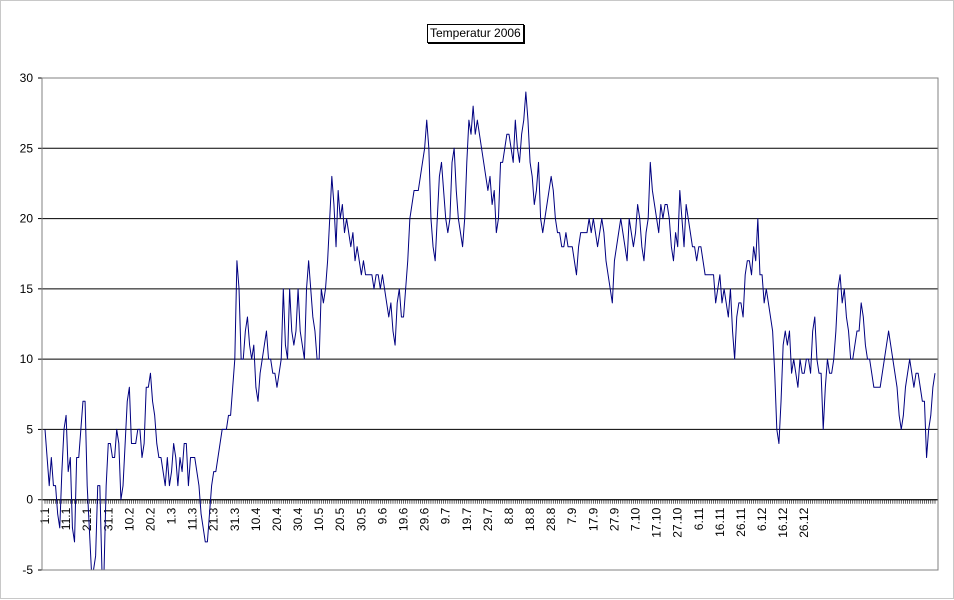 The image size is (954, 600). What do you see at coordinates (425, 519) in the screenshot?
I see `x-tick-label: 29.6` at bounding box center [425, 519].